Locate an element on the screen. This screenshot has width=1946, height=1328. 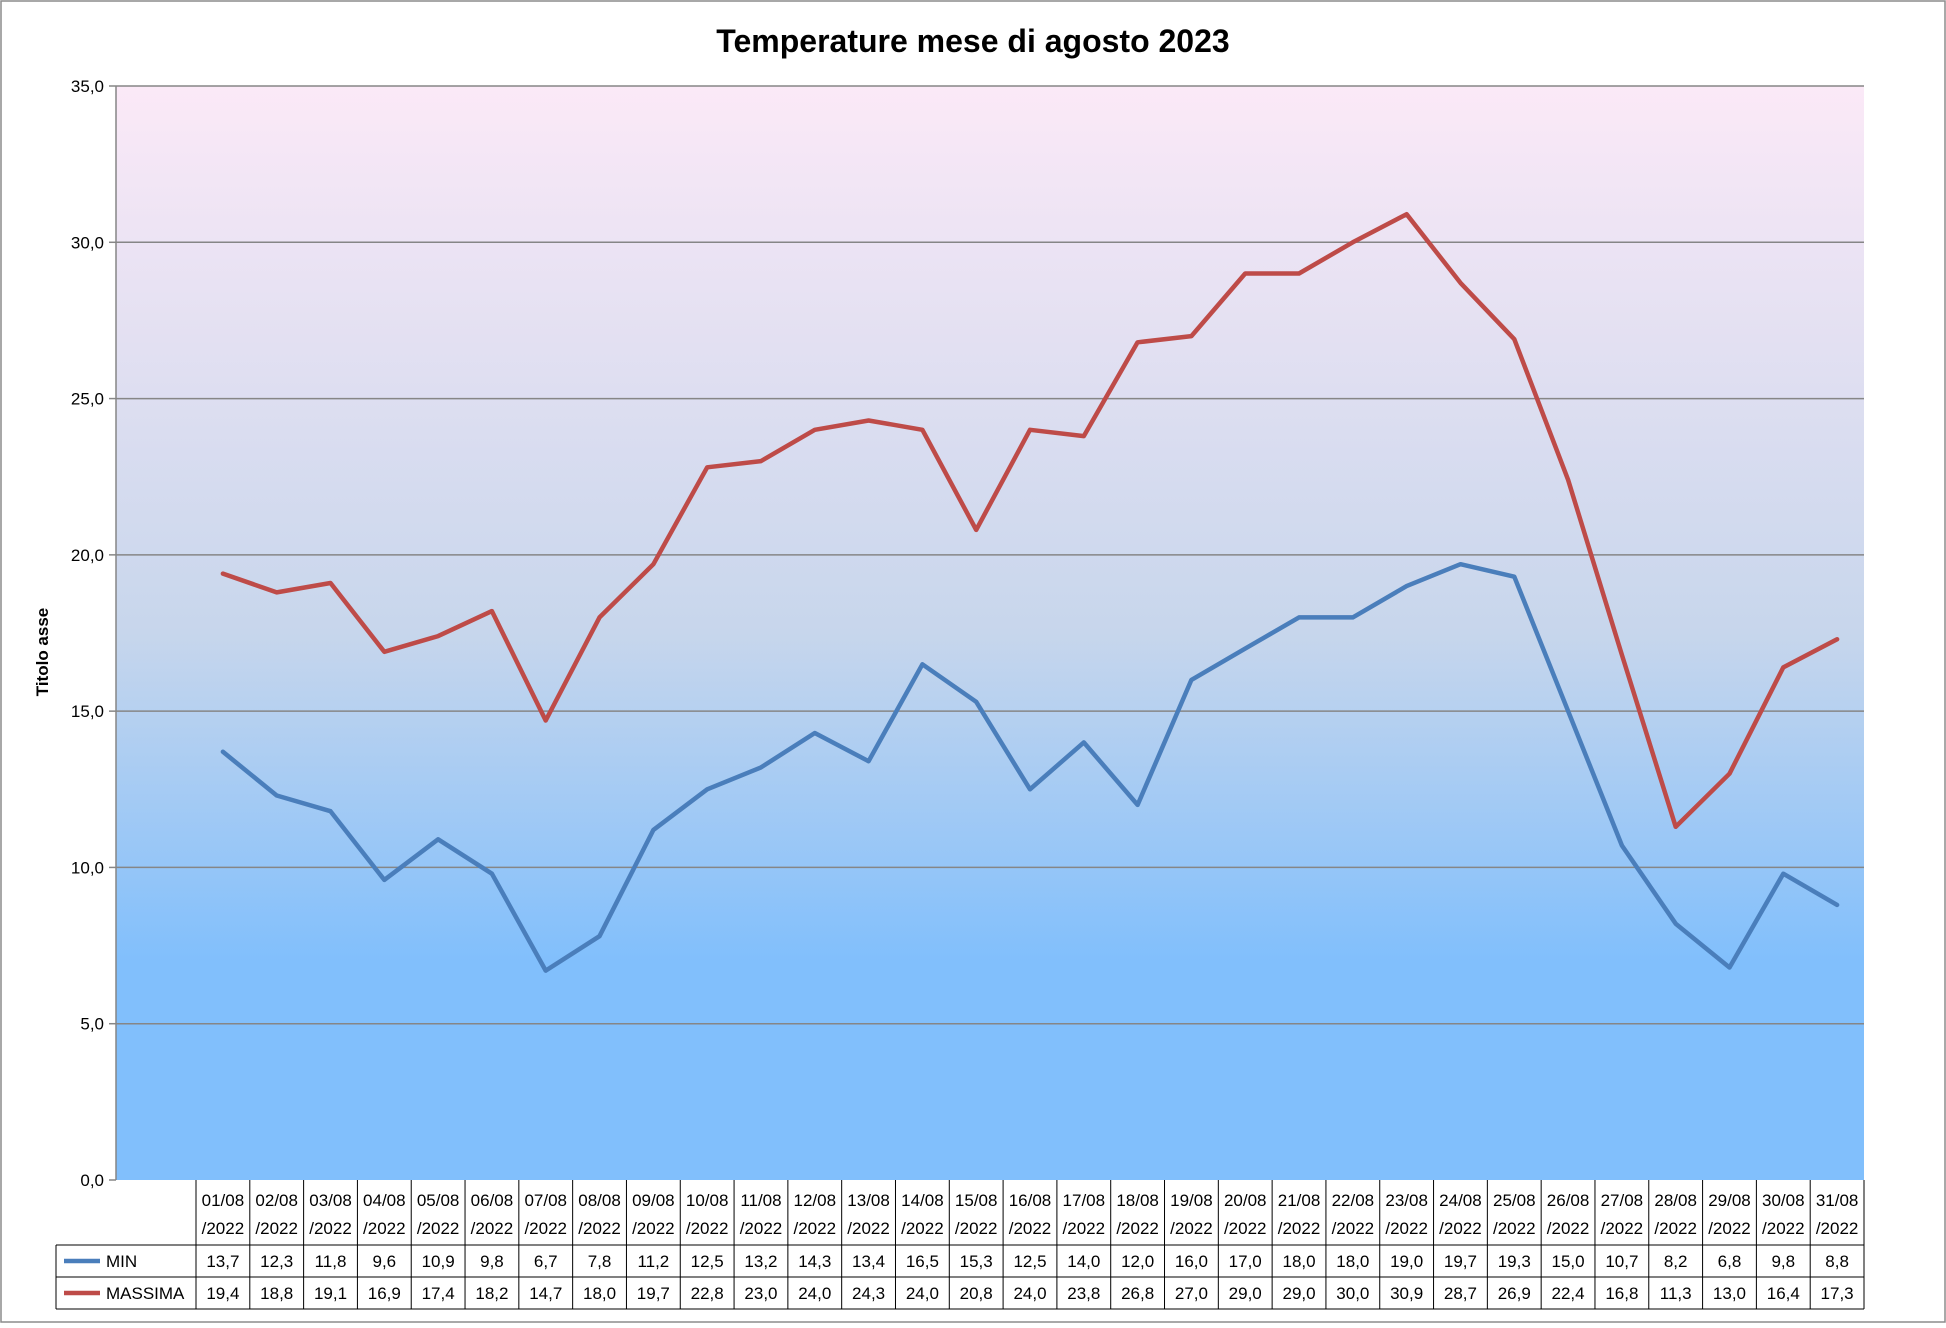
table-cell-value: 16,0 is located at coordinates (1191, 1261).